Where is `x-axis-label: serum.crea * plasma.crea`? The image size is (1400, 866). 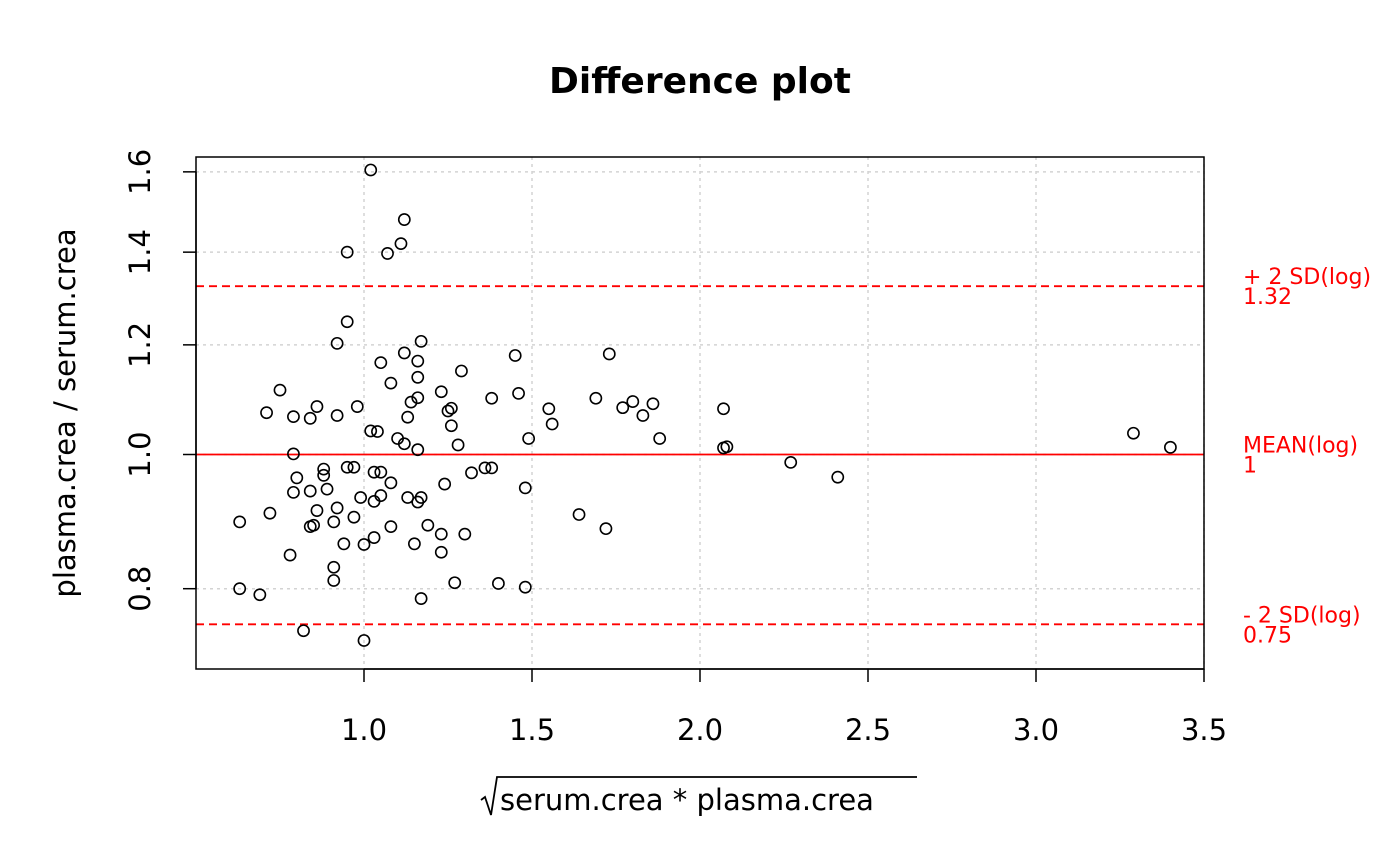
x-axis-label: serum.crea * plasma.crea is located at coordinates (687, 800).